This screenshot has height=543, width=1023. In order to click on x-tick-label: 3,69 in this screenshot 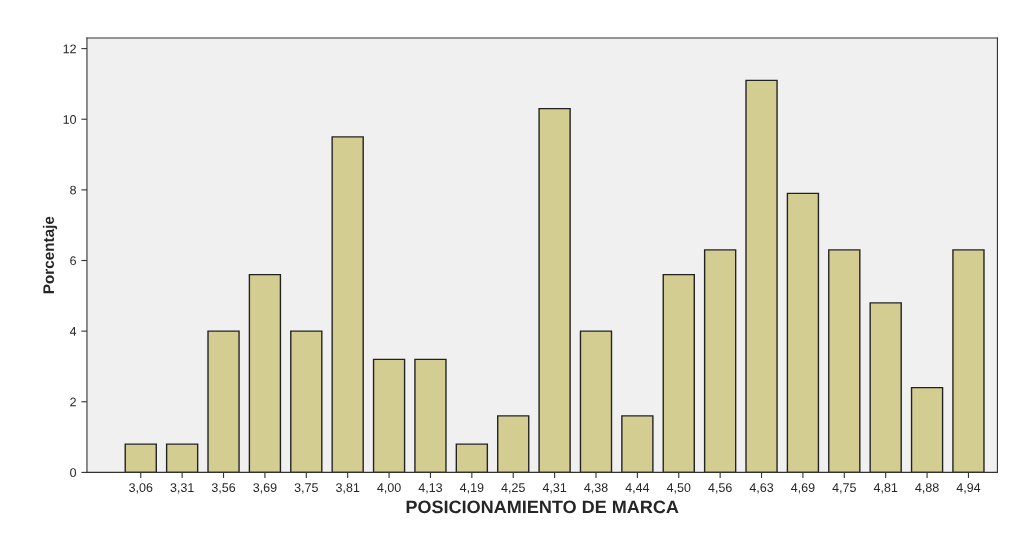, I will do `click(265, 488)`.